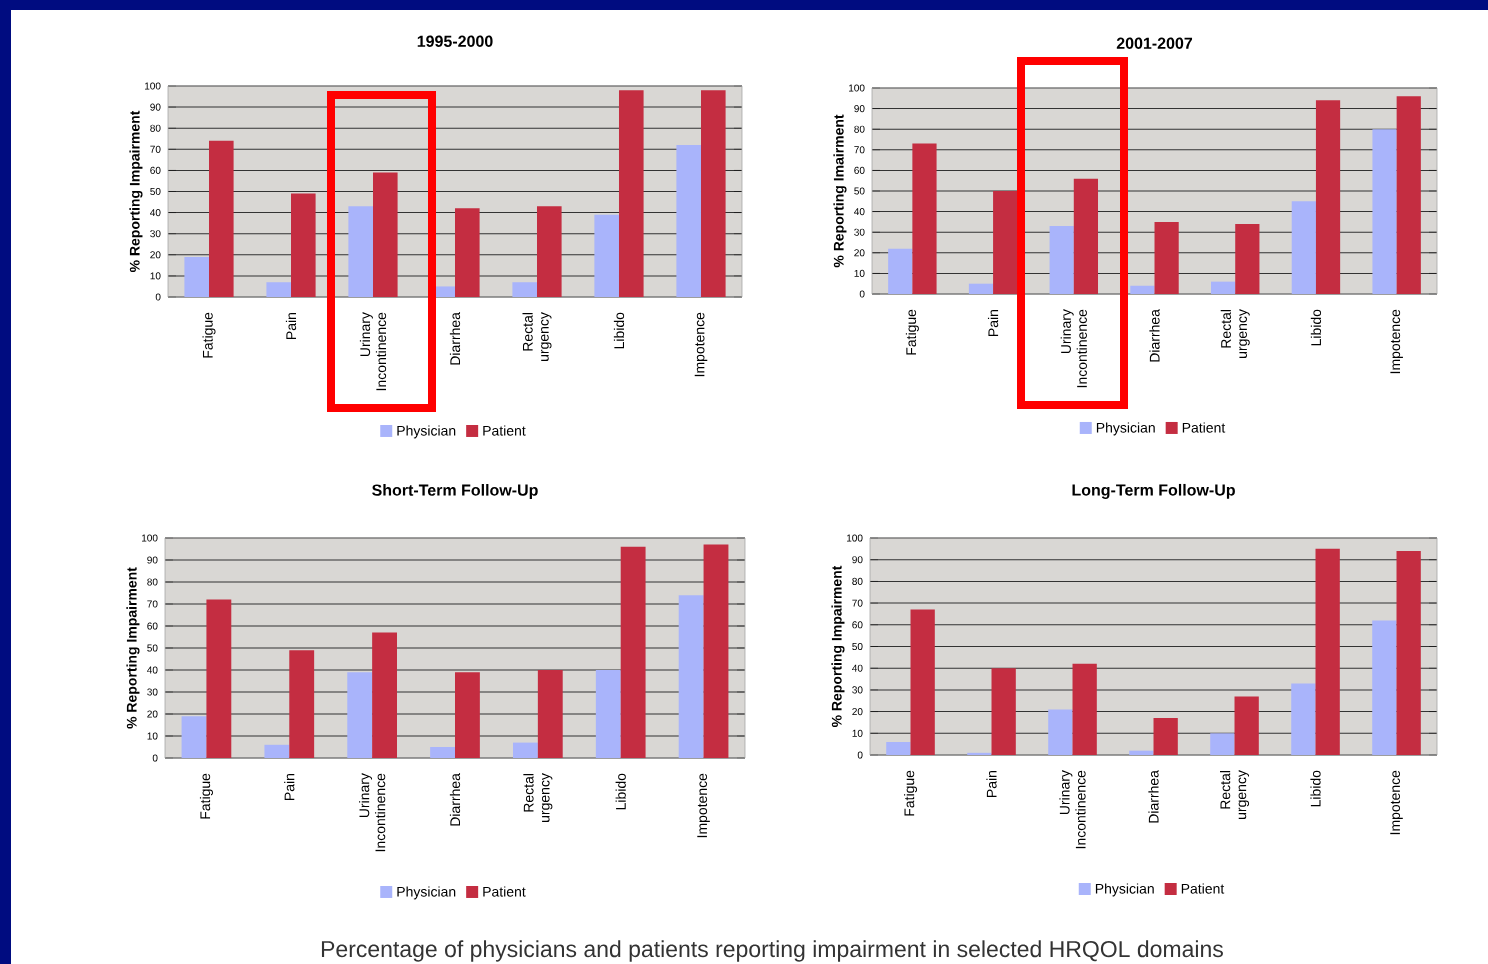  I want to click on chart-title: 2001-2007, so click(1154, 43).